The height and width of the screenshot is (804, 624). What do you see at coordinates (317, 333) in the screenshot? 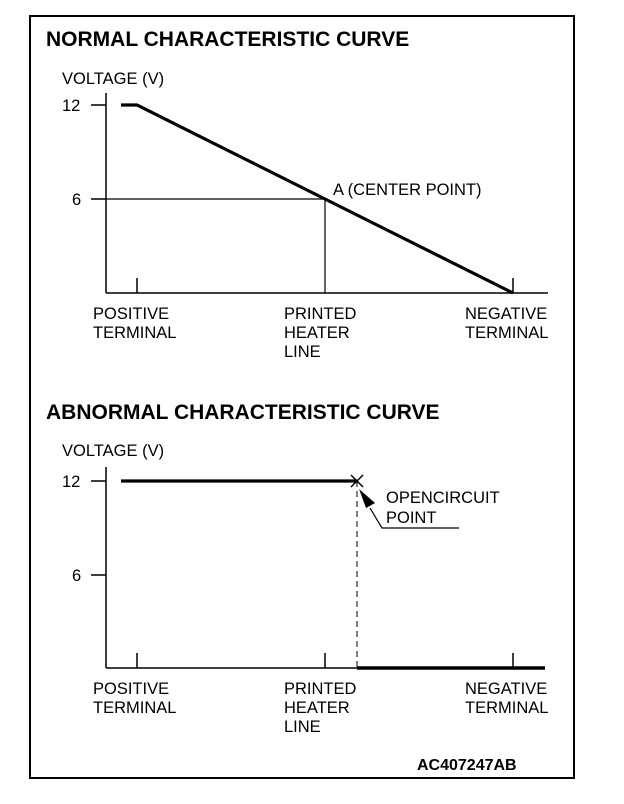
I see `normal-x-label-heater-2: HEATER` at bounding box center [317, 333].